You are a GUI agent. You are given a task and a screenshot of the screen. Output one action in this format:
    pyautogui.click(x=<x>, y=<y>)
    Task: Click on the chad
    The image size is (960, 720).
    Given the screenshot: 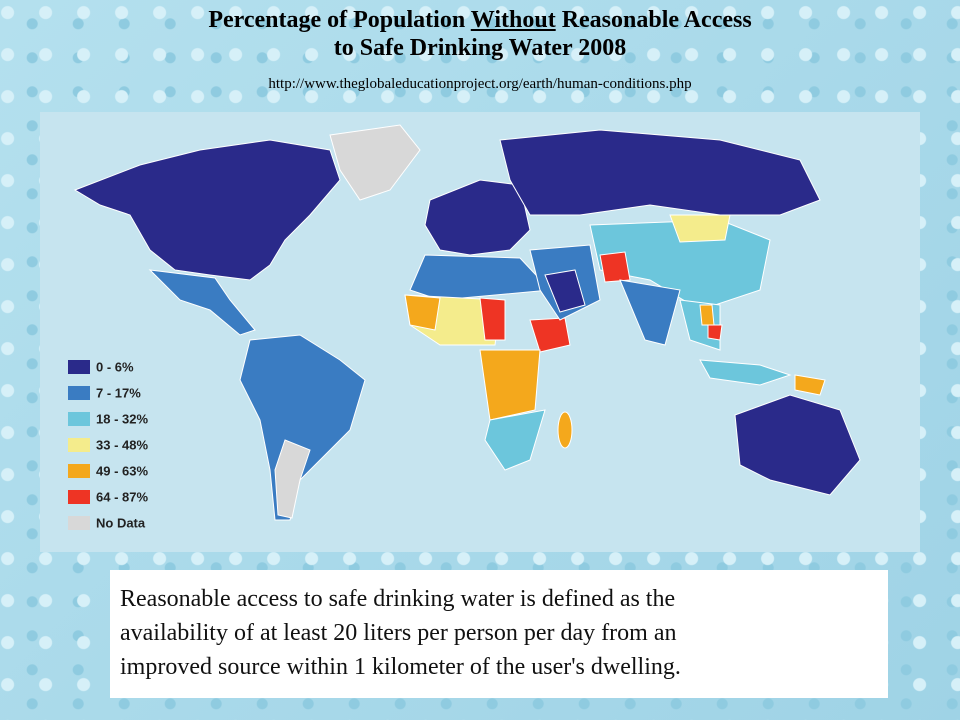 What is the action you would take?
    pyautogui.click(x=492, y=319)
    